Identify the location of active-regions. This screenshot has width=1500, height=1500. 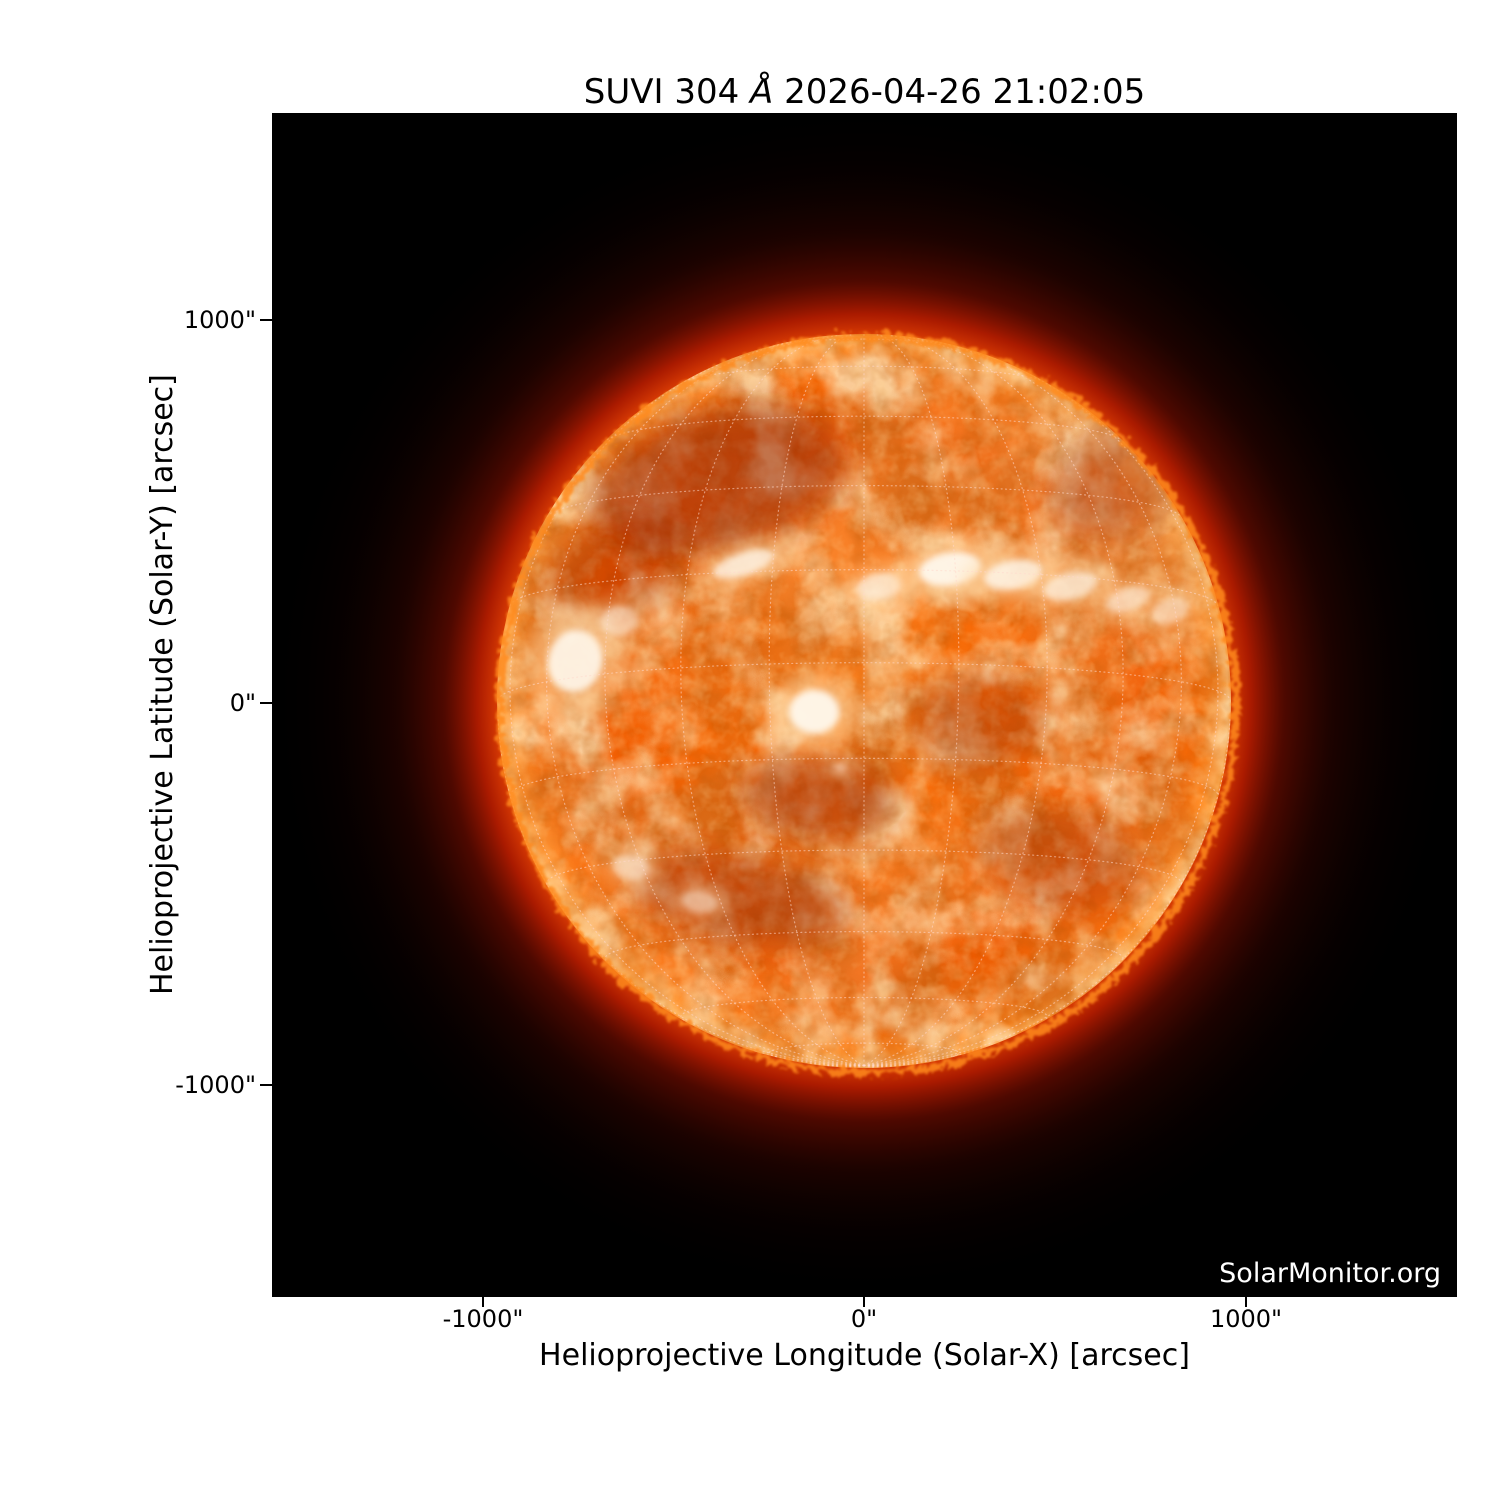
(864, 730).